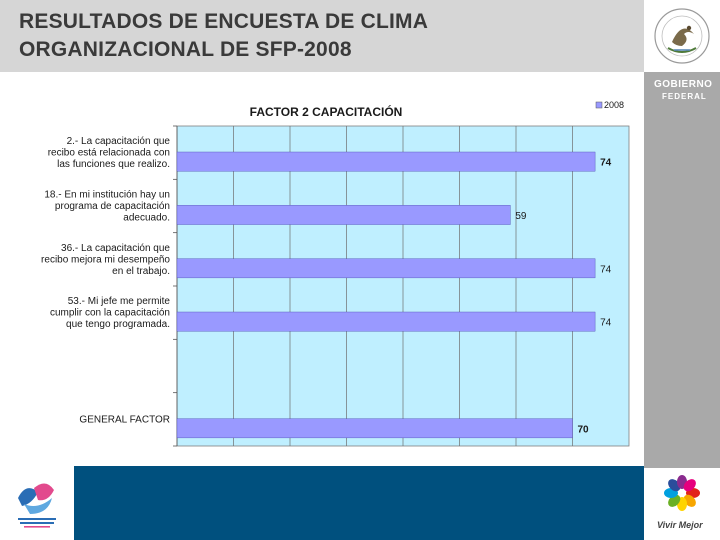  I want to click on category-label: recibo mejora mi desempeño, so click(105, 259).